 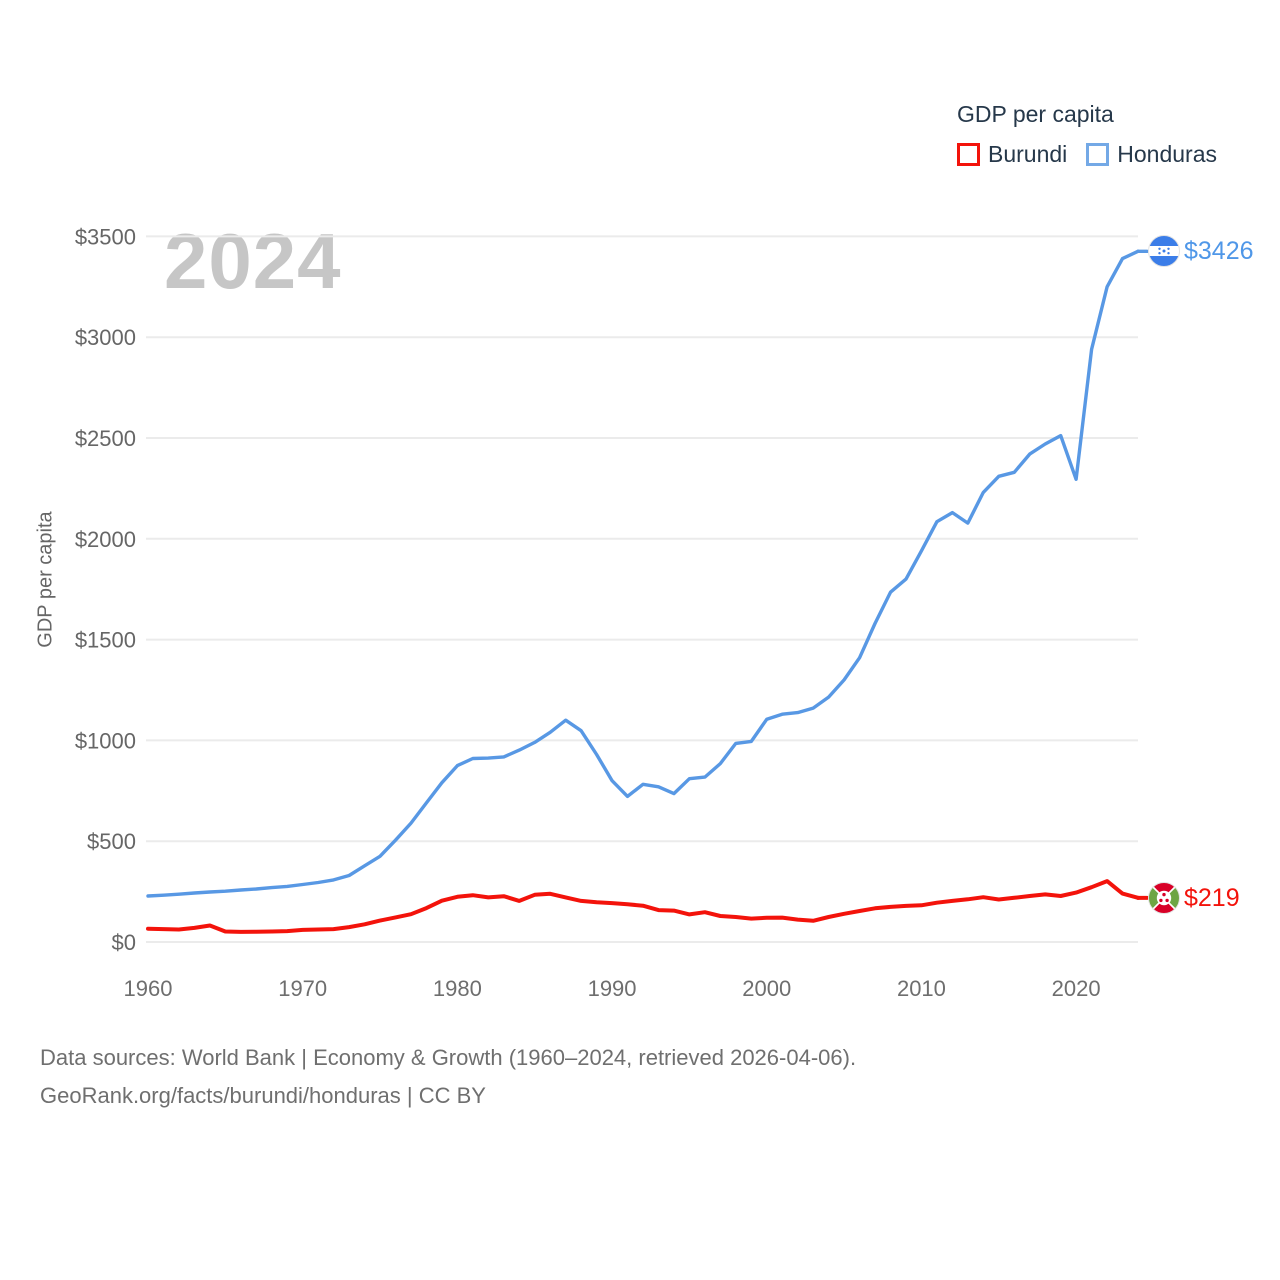 What do you see at coordinates (105, 236) in the screenshot?
I see `y-tick-label: $3500` at bounding box center [105, 236].